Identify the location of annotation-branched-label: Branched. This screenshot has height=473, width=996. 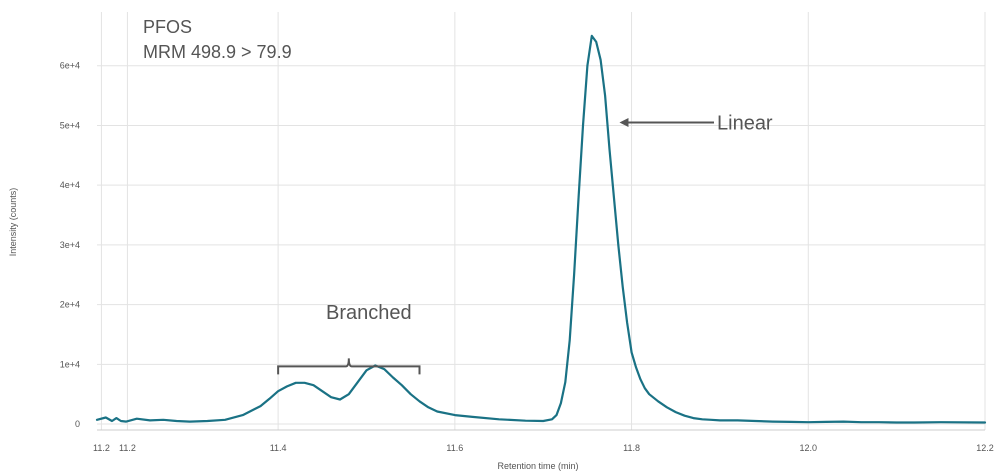
(369, 313).